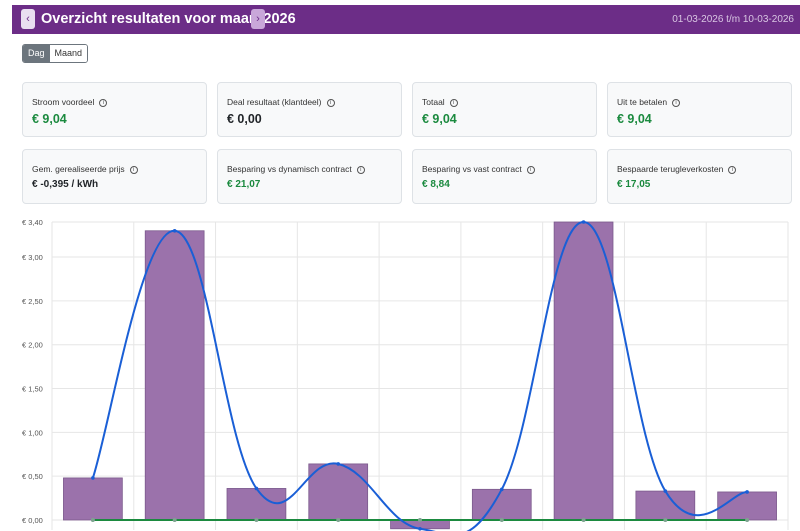  What do you see at coordinates (32, 432) in the screenshot?
I see `y-tick-label: € 1,00` at bounding box center [32, 432].